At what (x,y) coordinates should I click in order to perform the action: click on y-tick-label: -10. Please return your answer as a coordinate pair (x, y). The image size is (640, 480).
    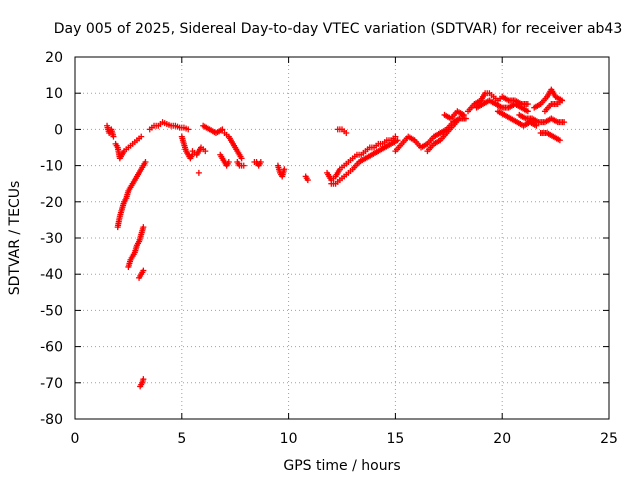
    Looking at the image, I should click on (51, 167).